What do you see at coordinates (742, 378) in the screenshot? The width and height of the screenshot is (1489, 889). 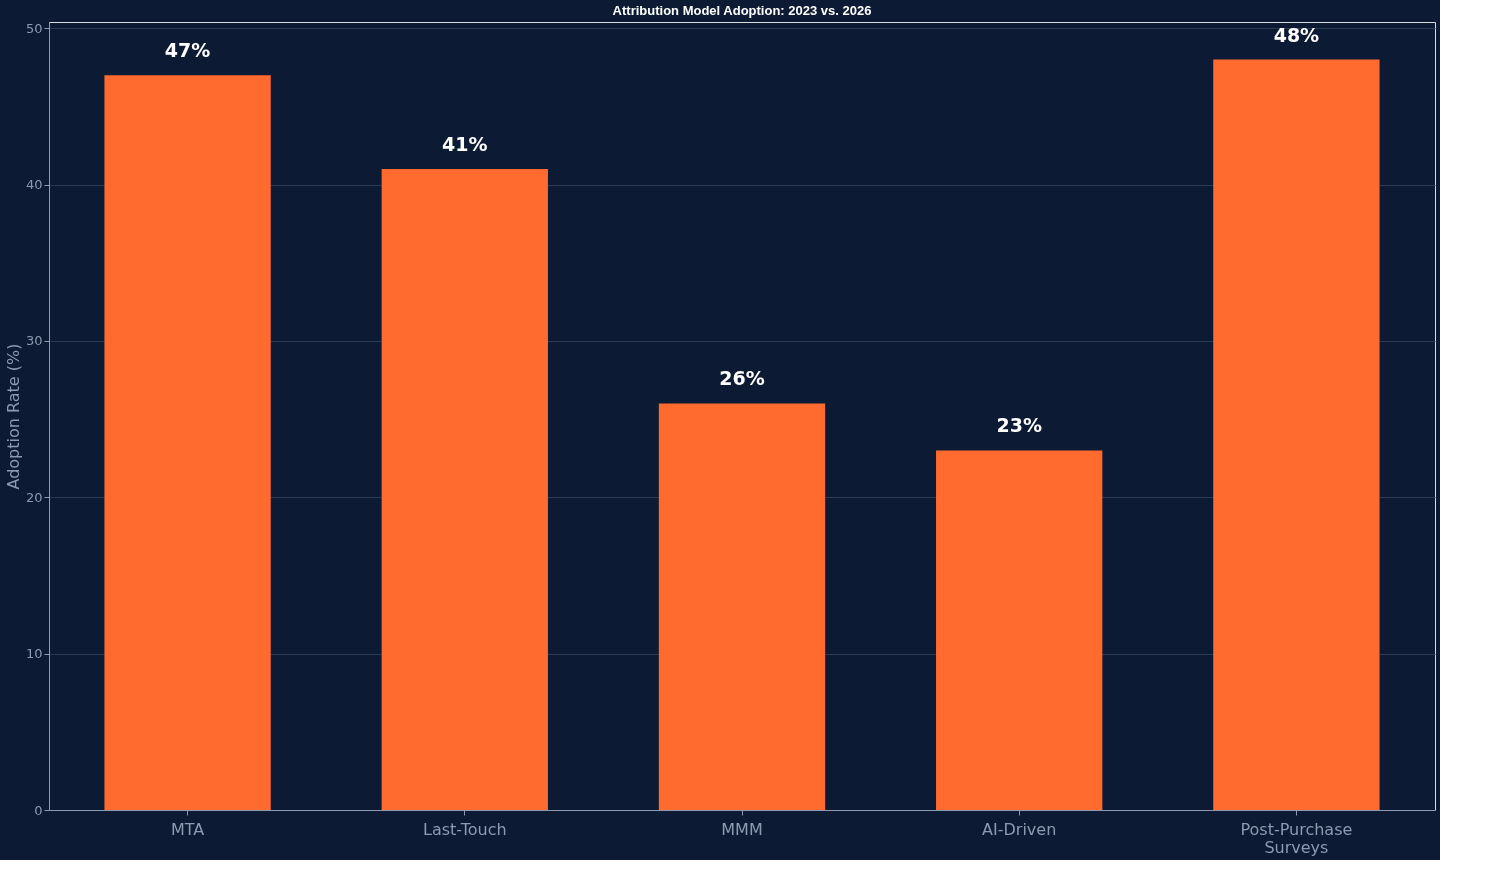 I see `data-label: 26%` at bounding box center [742, 378].